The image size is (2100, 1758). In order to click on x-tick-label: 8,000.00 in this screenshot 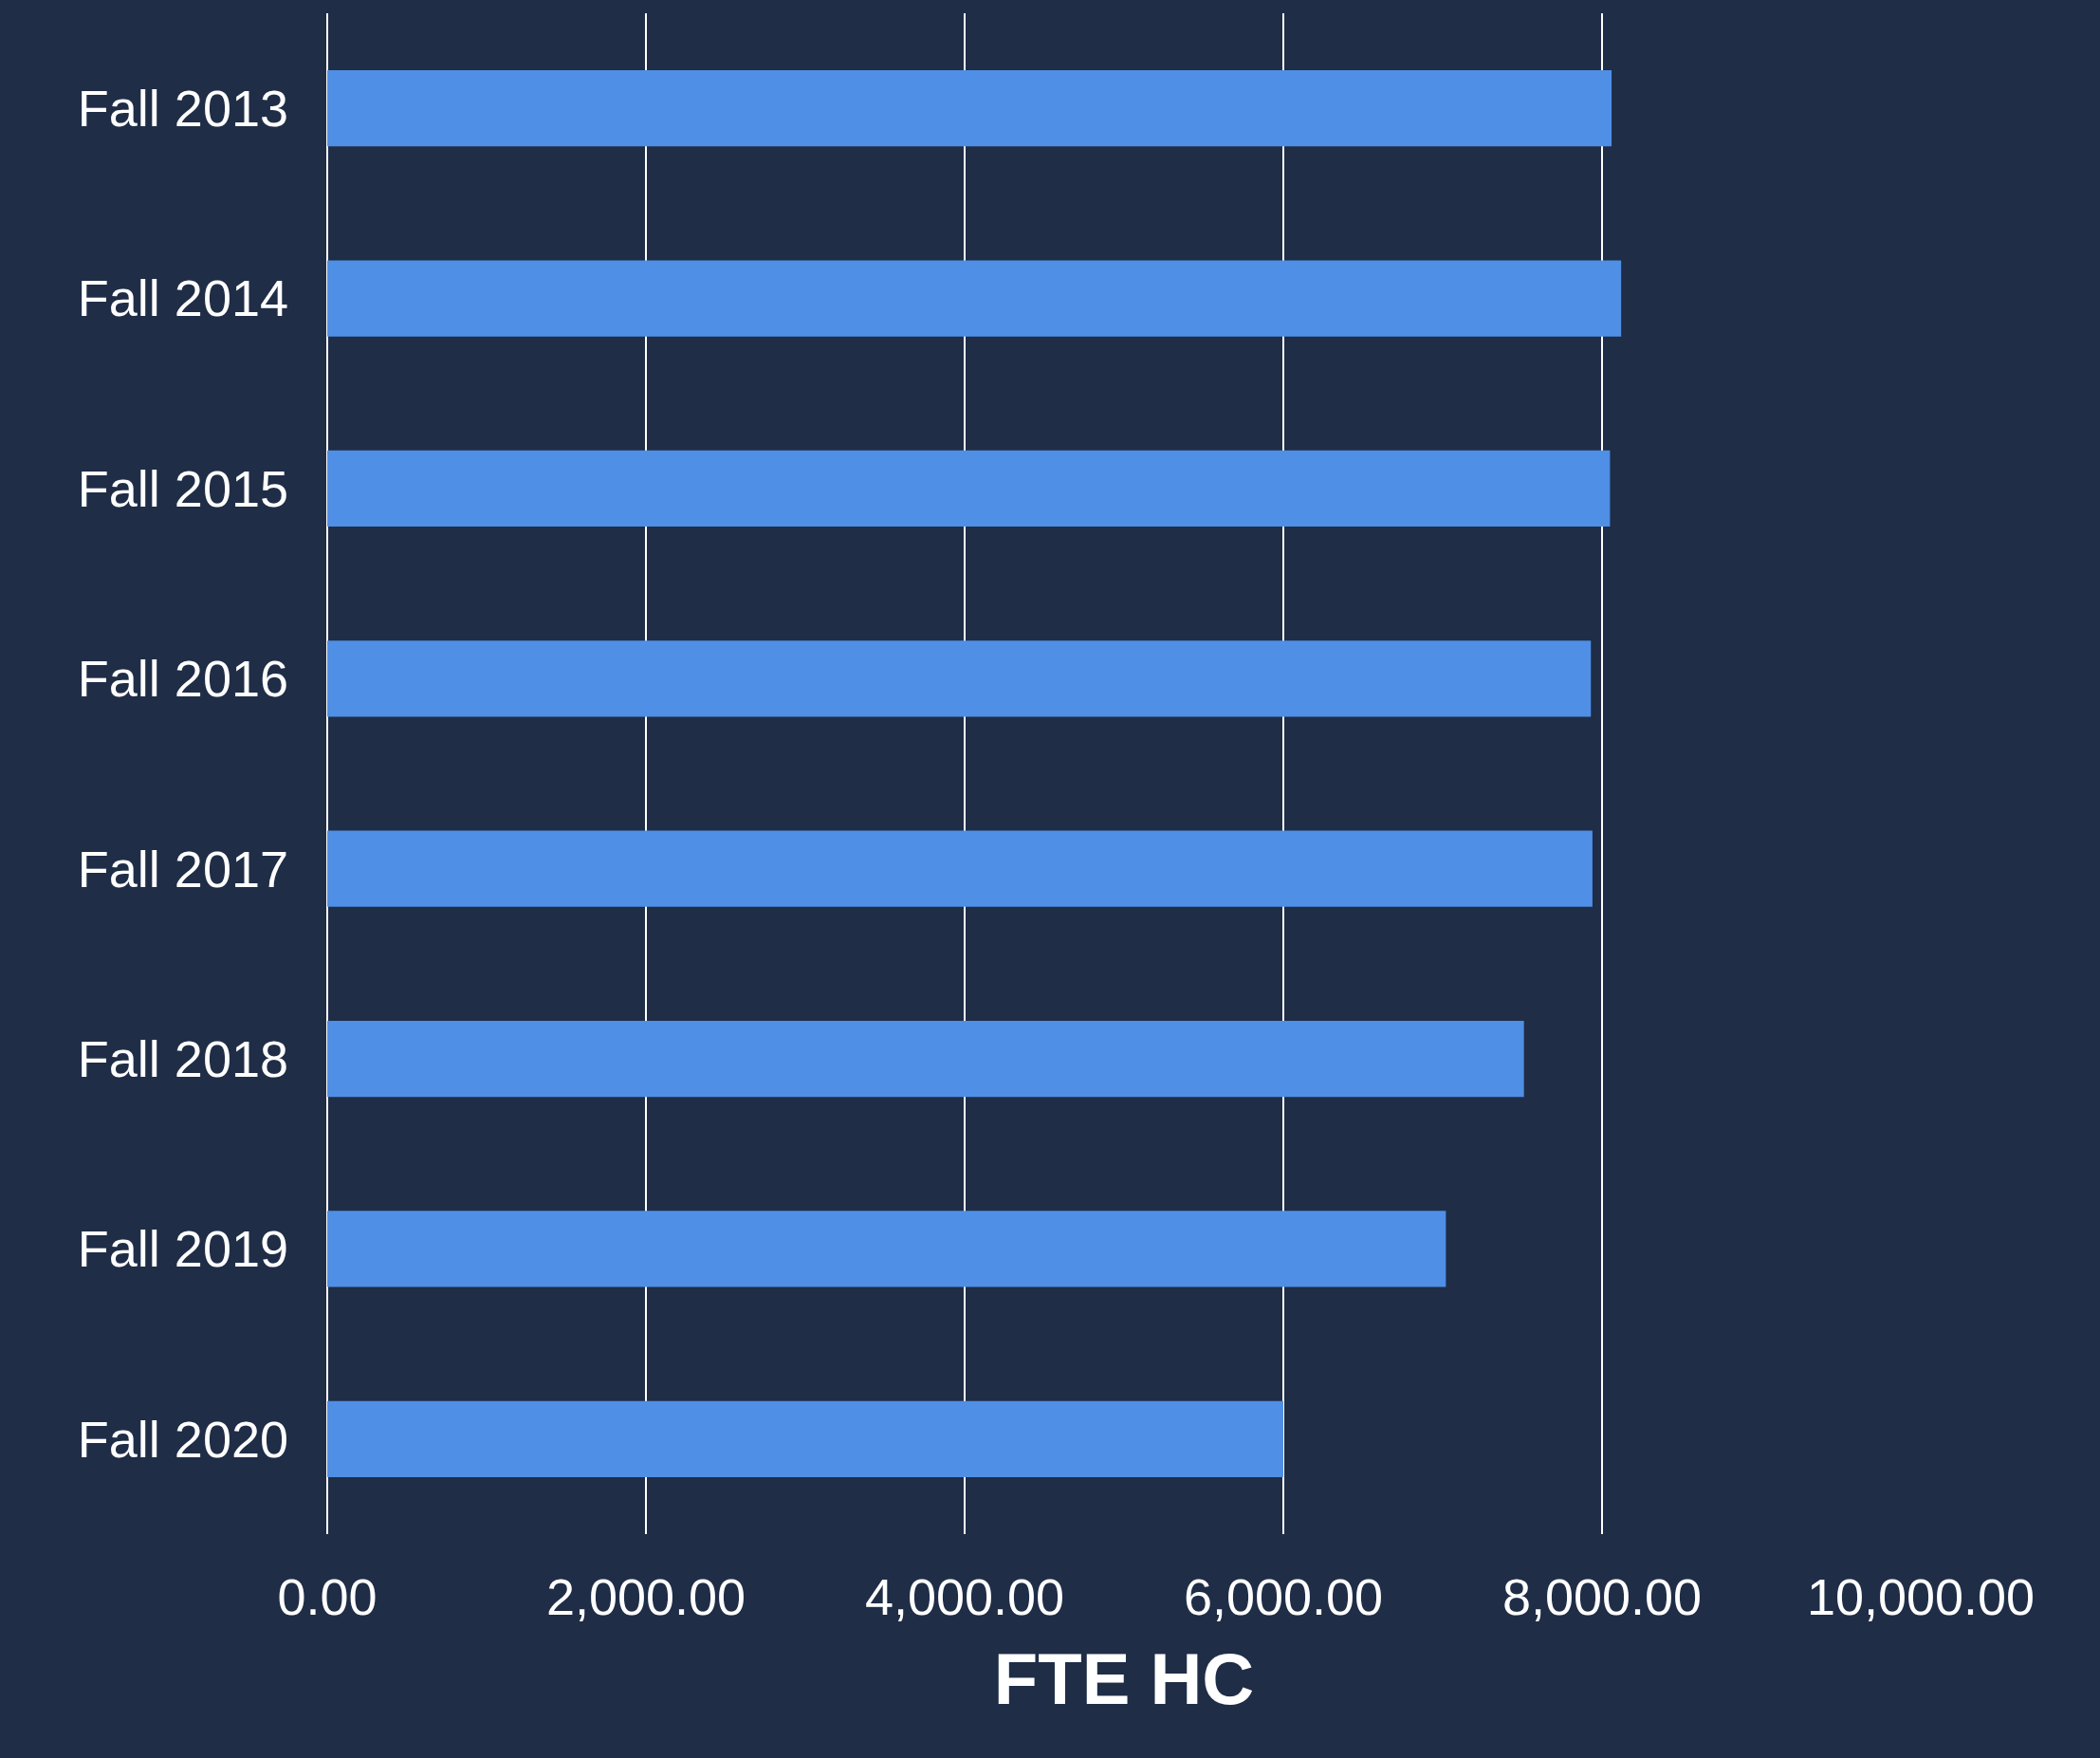, I will do `click(1602, 1596)`.